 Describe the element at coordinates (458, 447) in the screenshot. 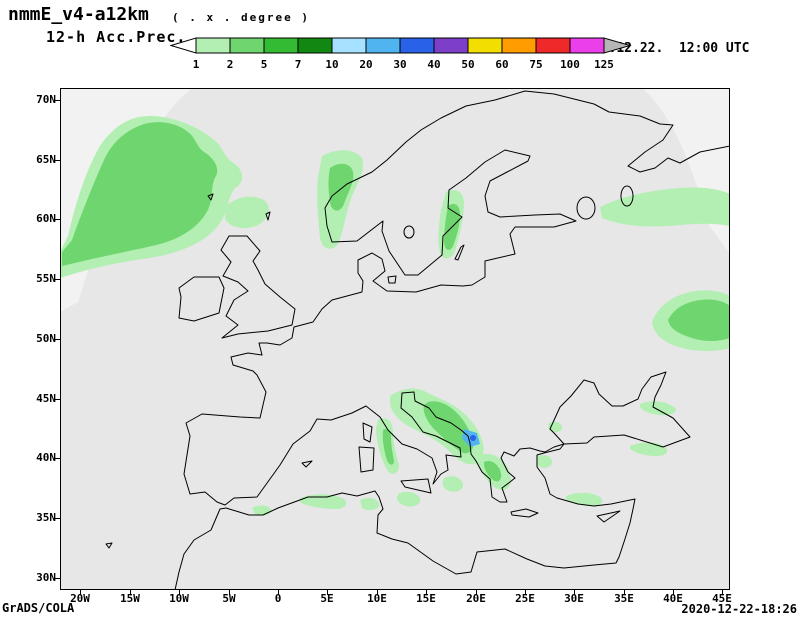

I see `coast-italy-balkans` at that location.